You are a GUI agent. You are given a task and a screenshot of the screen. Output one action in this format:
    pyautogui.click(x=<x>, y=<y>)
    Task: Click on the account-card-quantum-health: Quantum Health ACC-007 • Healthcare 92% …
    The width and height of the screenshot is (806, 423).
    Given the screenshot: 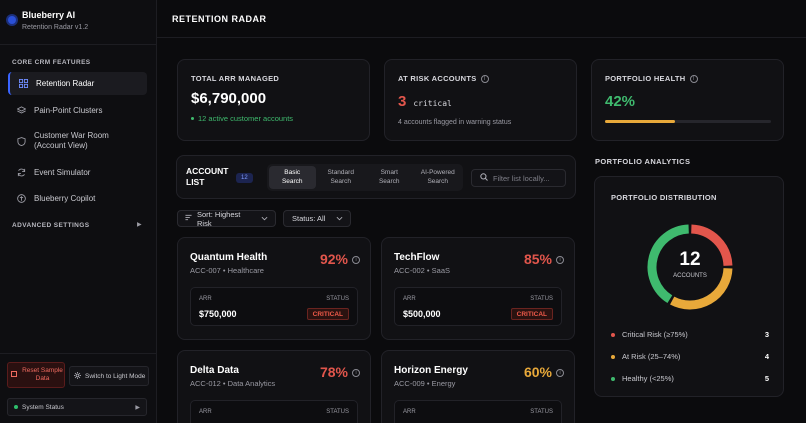 What is the action you would take?
    pyautogui.click(x=274, y=288)
    